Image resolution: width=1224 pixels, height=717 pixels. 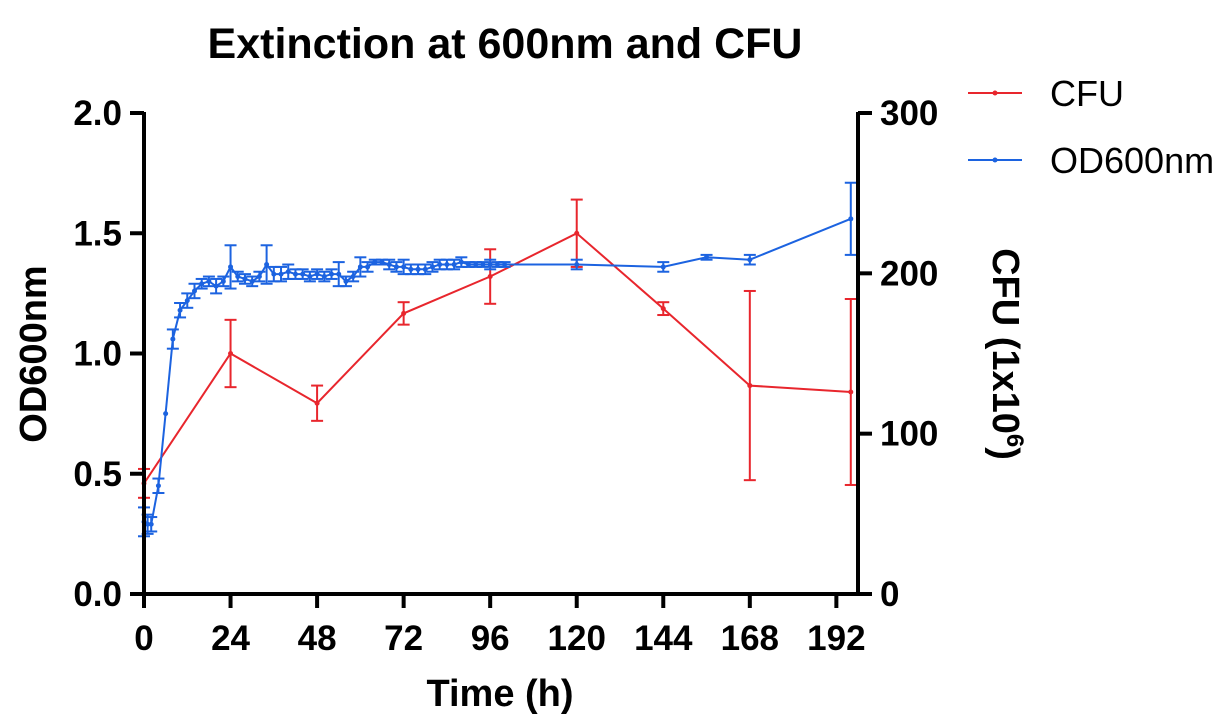 What do you see at coordinates (836, 638) in the screenshot?
I see `x-tick-label: 192` at bounding box center [836, 638].